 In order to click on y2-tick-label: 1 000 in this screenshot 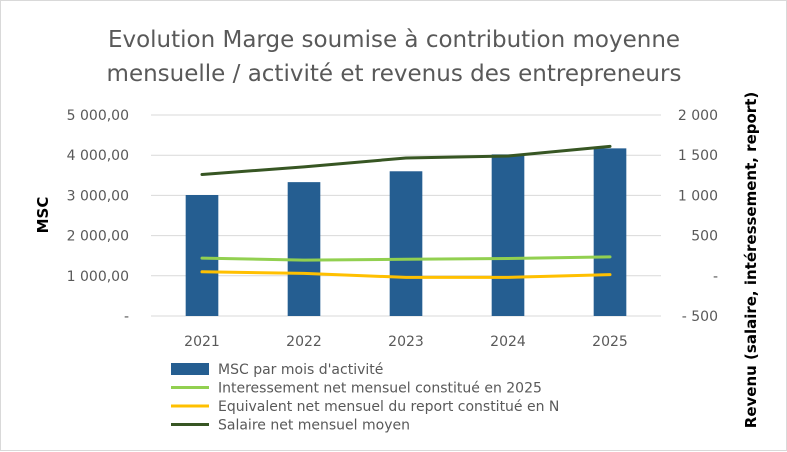, I will do `click(698, 196)`.